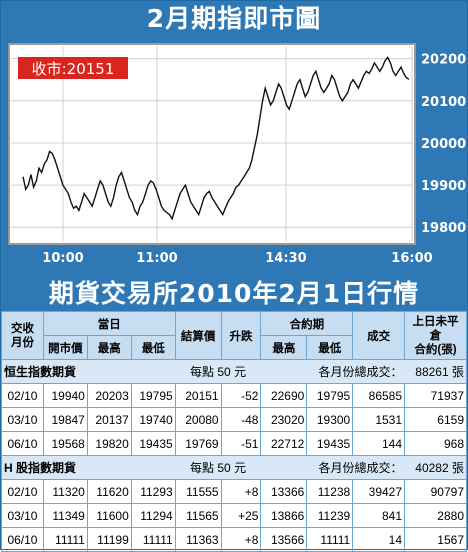 This screenshot has height=552, width=468. Describe the element at coordinates (241, 419) in the screenshot. I see `cell-change: -48` at that location.